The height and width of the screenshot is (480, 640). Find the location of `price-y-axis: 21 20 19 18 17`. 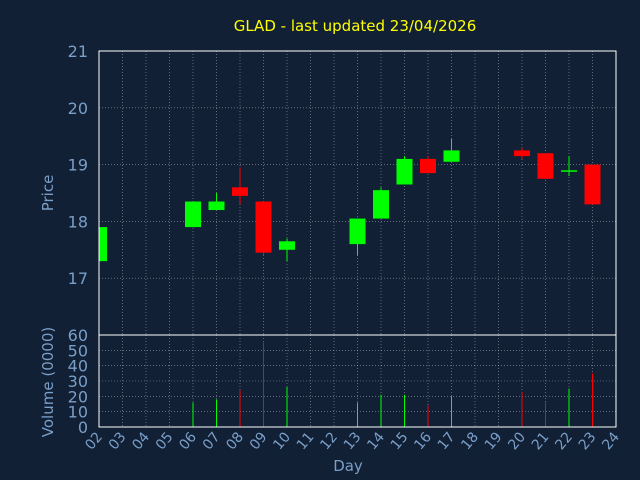

price-y-axis: 21 20 19 18 17 is located at coordinates (78, 165).